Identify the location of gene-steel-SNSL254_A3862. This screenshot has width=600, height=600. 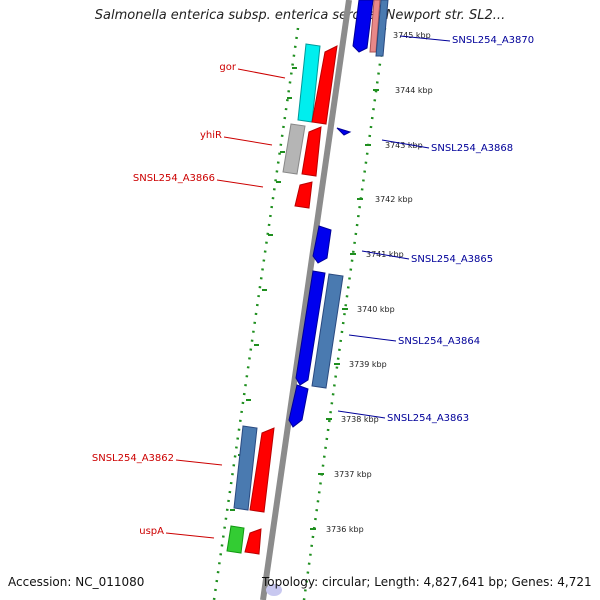
(245, 468).